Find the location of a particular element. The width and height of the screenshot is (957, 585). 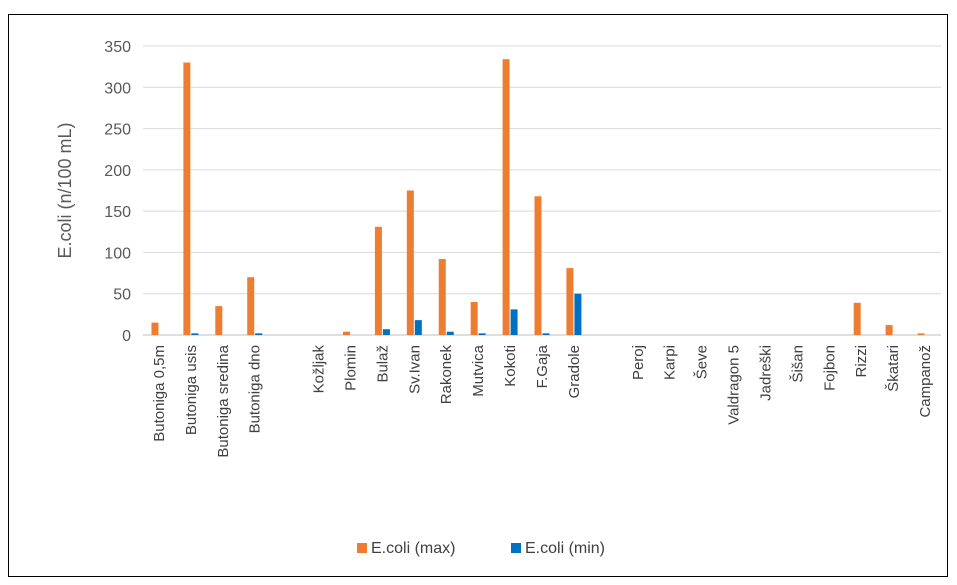

y-tick-label: 300 is located at coordinates (117, 88).